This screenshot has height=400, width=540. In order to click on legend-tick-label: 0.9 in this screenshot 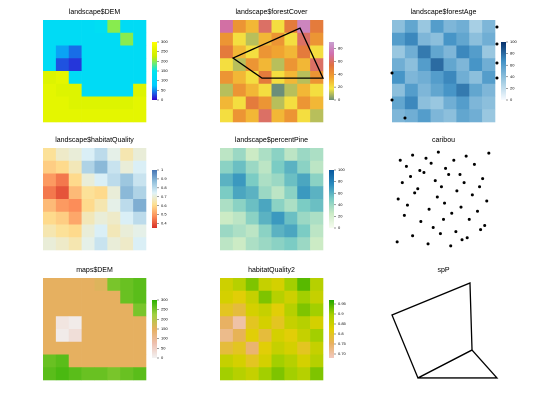, I will do `click(164, 178)`.